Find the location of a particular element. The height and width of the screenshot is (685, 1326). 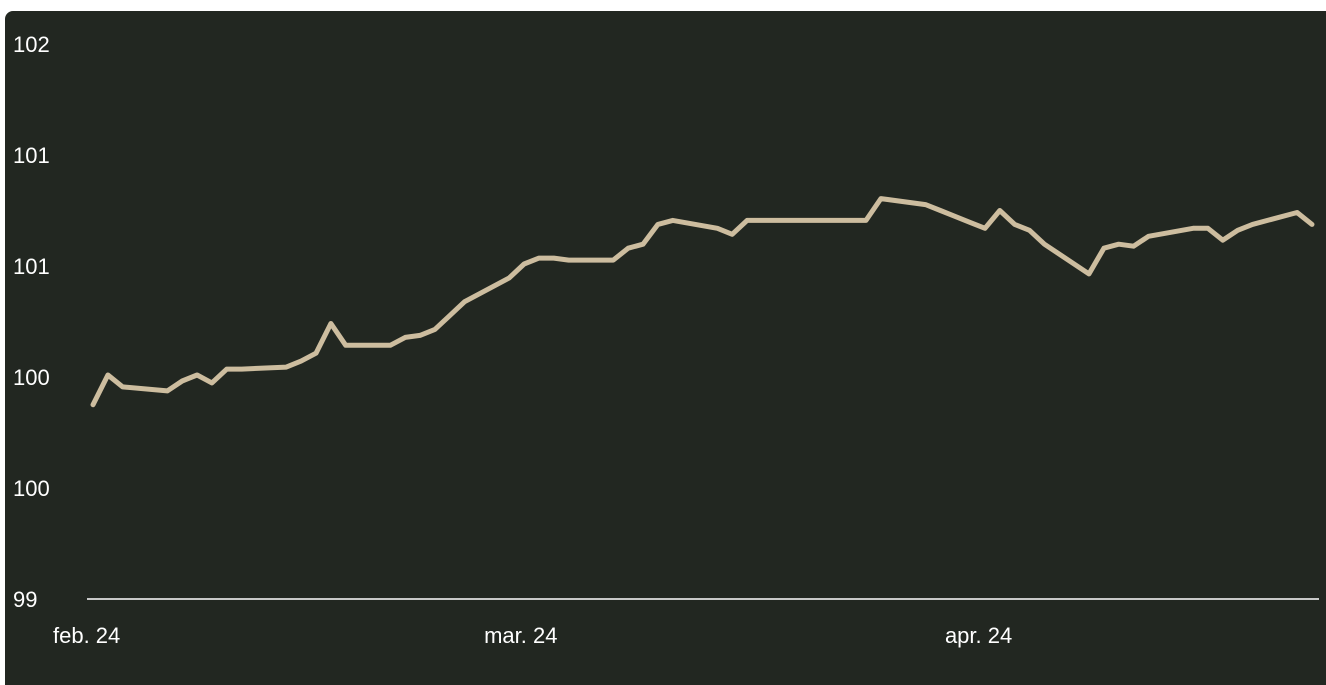

y-tick-label: 99 is located at coordinates (25, 599).